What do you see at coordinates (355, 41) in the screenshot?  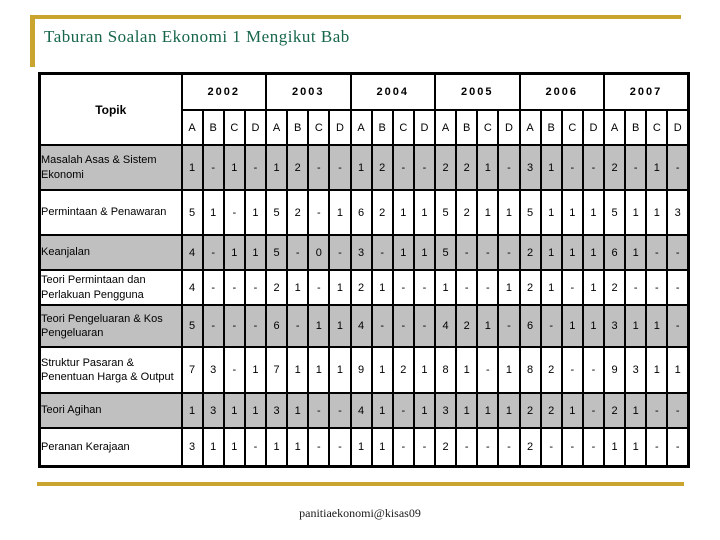 I see `gold-corner-accent` at bounding box center [355, 41].